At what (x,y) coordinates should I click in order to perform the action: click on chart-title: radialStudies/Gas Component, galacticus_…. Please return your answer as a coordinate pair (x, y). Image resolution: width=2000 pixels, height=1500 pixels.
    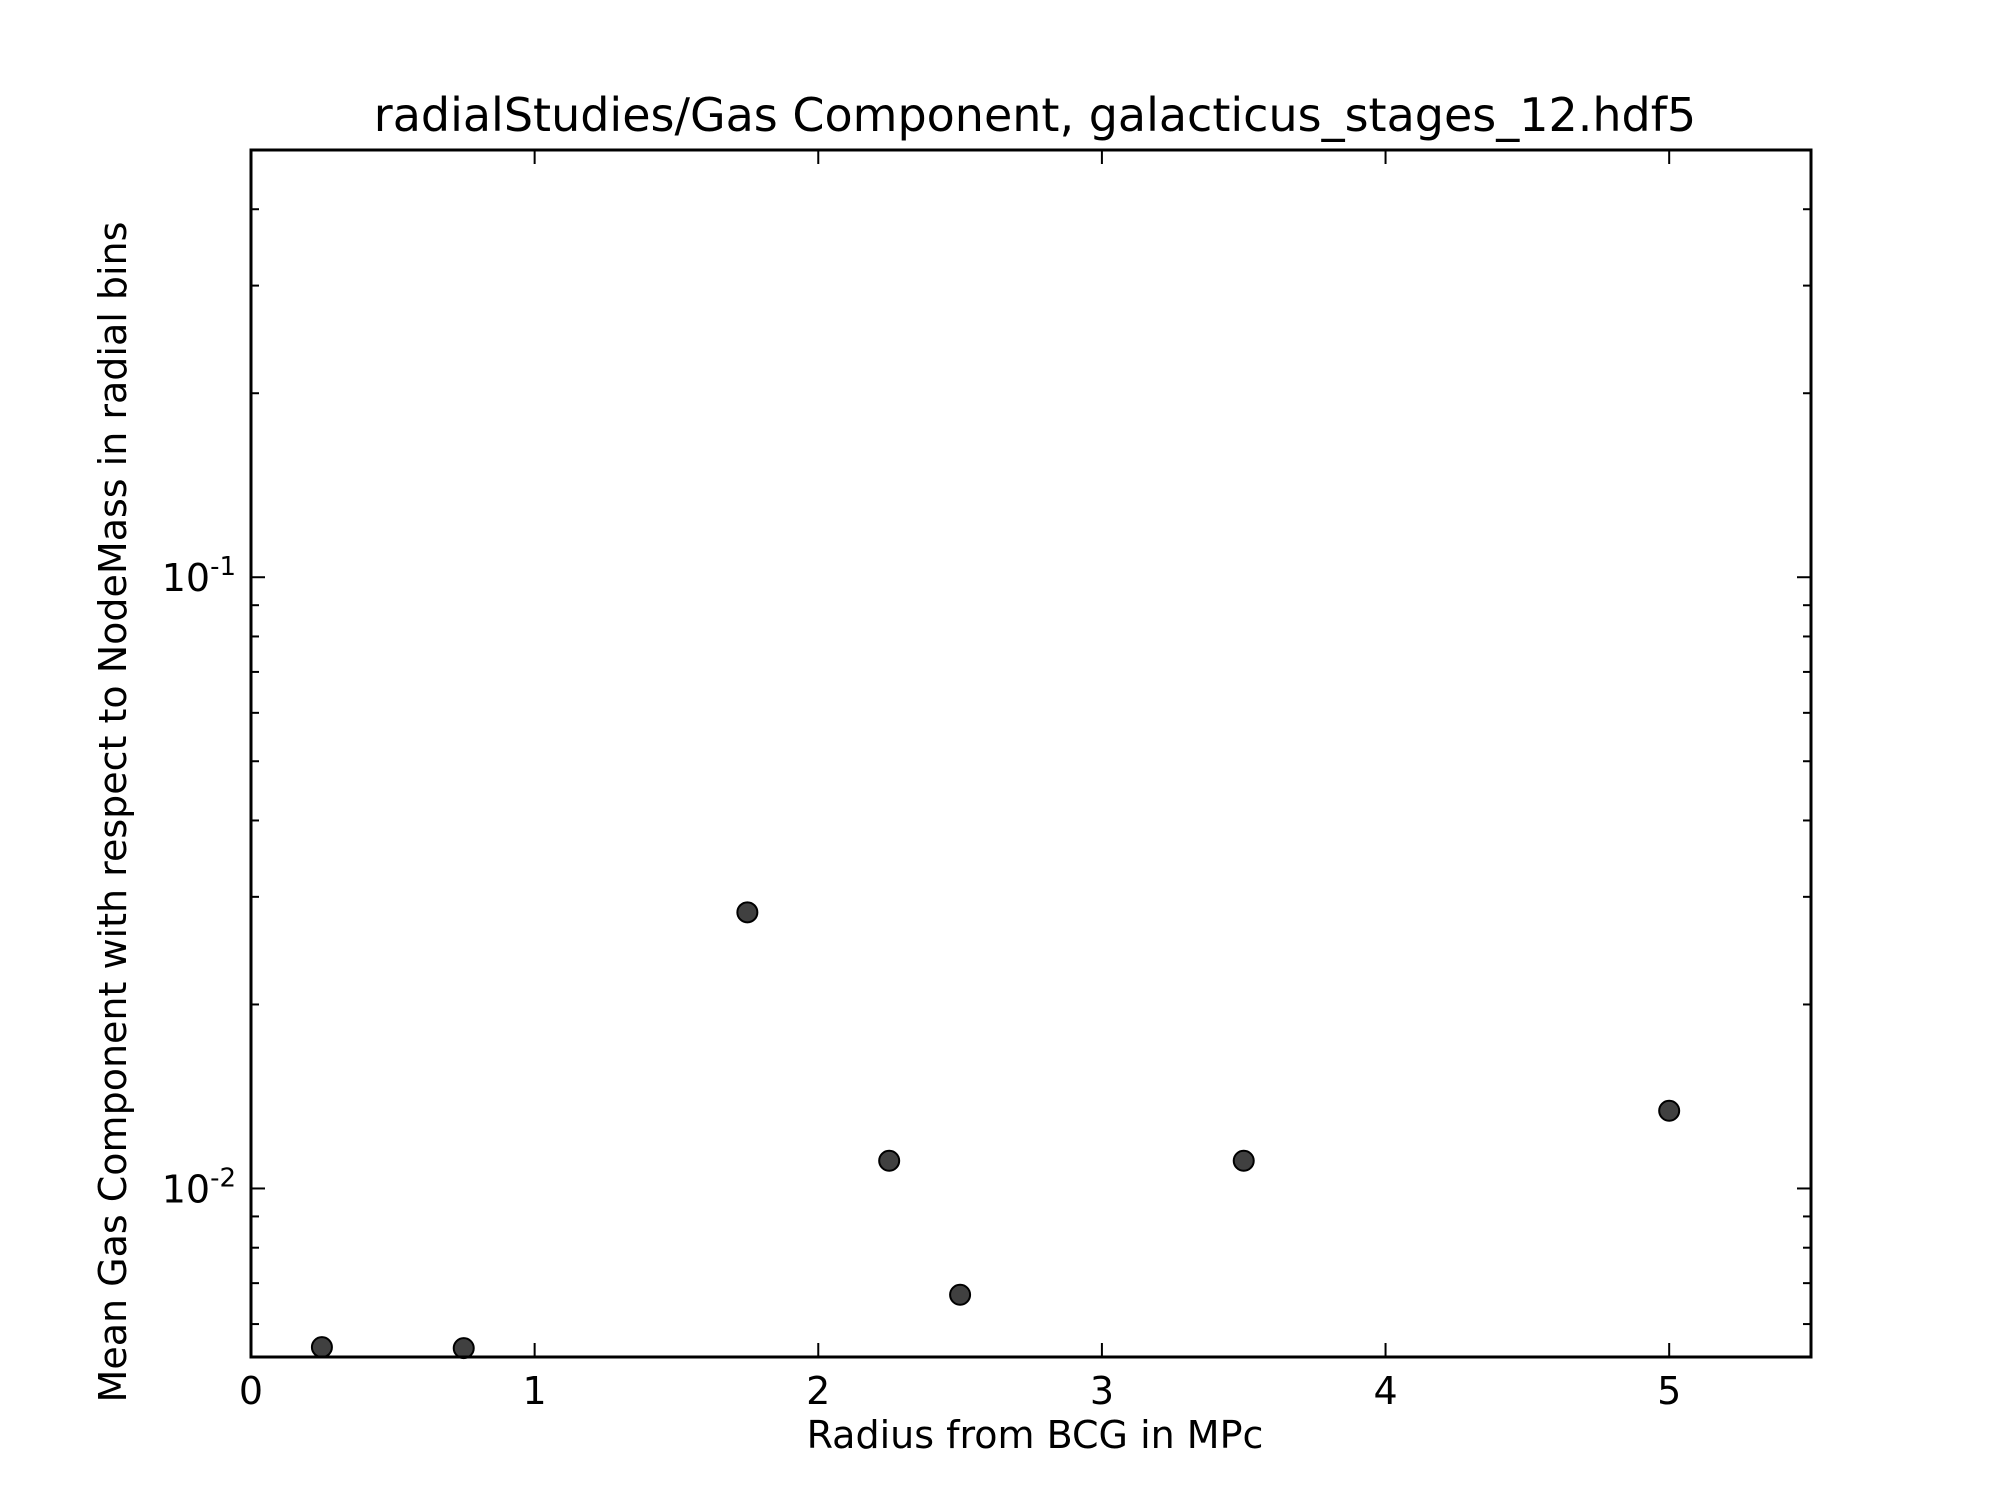
    Looking at the image, I should click on (1035, 115).